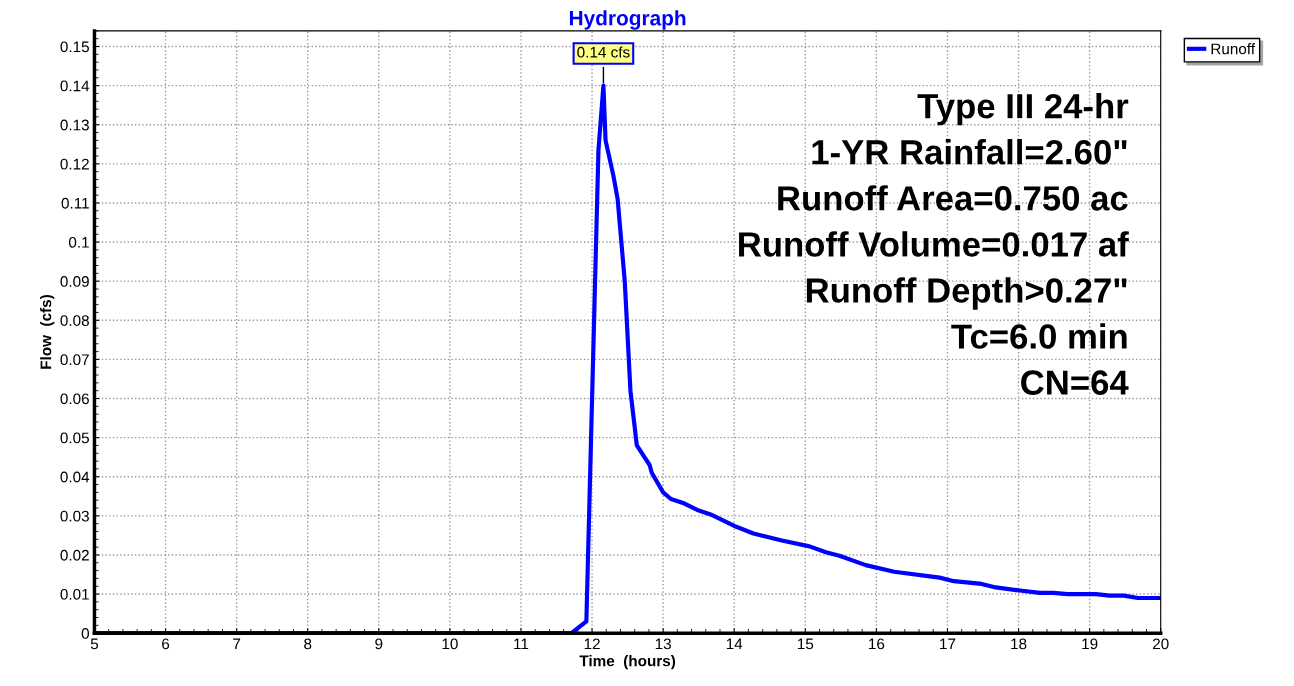 This screenshot has width=1294, height=686. I want to click on x-tick-label: 8, so click(308, 644).